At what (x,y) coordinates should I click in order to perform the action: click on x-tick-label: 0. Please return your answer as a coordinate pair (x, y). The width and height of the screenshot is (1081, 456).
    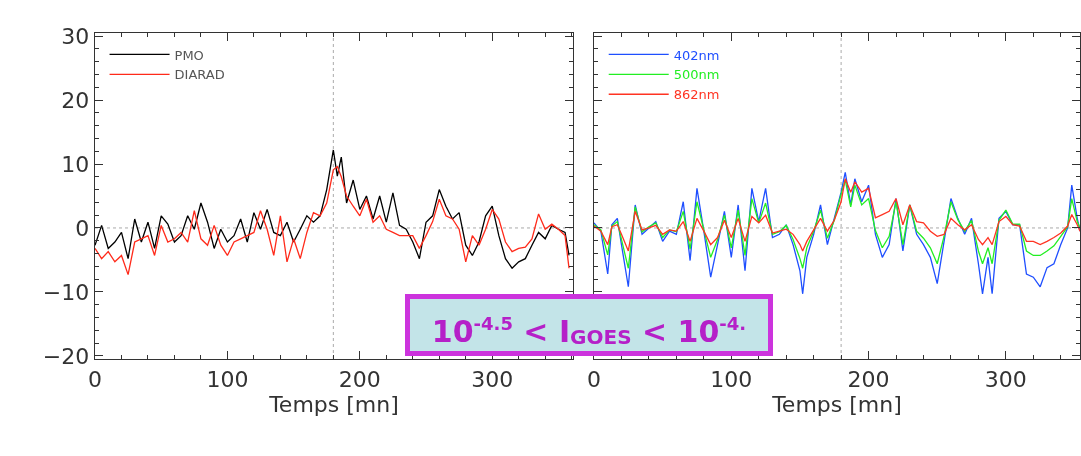
    Looking at the image, I should click on (594, 379).